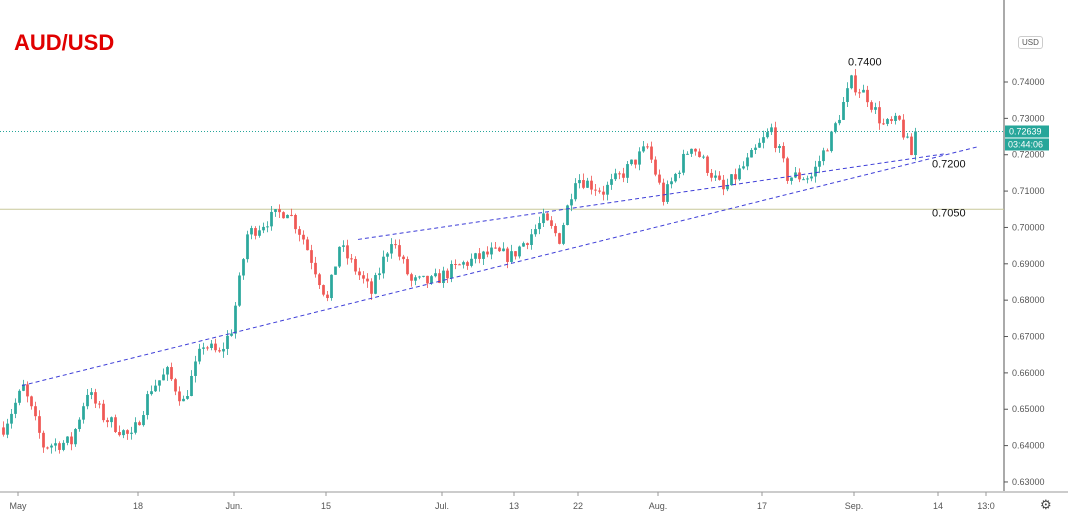 The width and height of the screenshot is (1068, 529). What do you see at coordinates (1046, 504) in the screenshot?
I see `gear-icon: ⚙` at bounding box center [1046, 504].